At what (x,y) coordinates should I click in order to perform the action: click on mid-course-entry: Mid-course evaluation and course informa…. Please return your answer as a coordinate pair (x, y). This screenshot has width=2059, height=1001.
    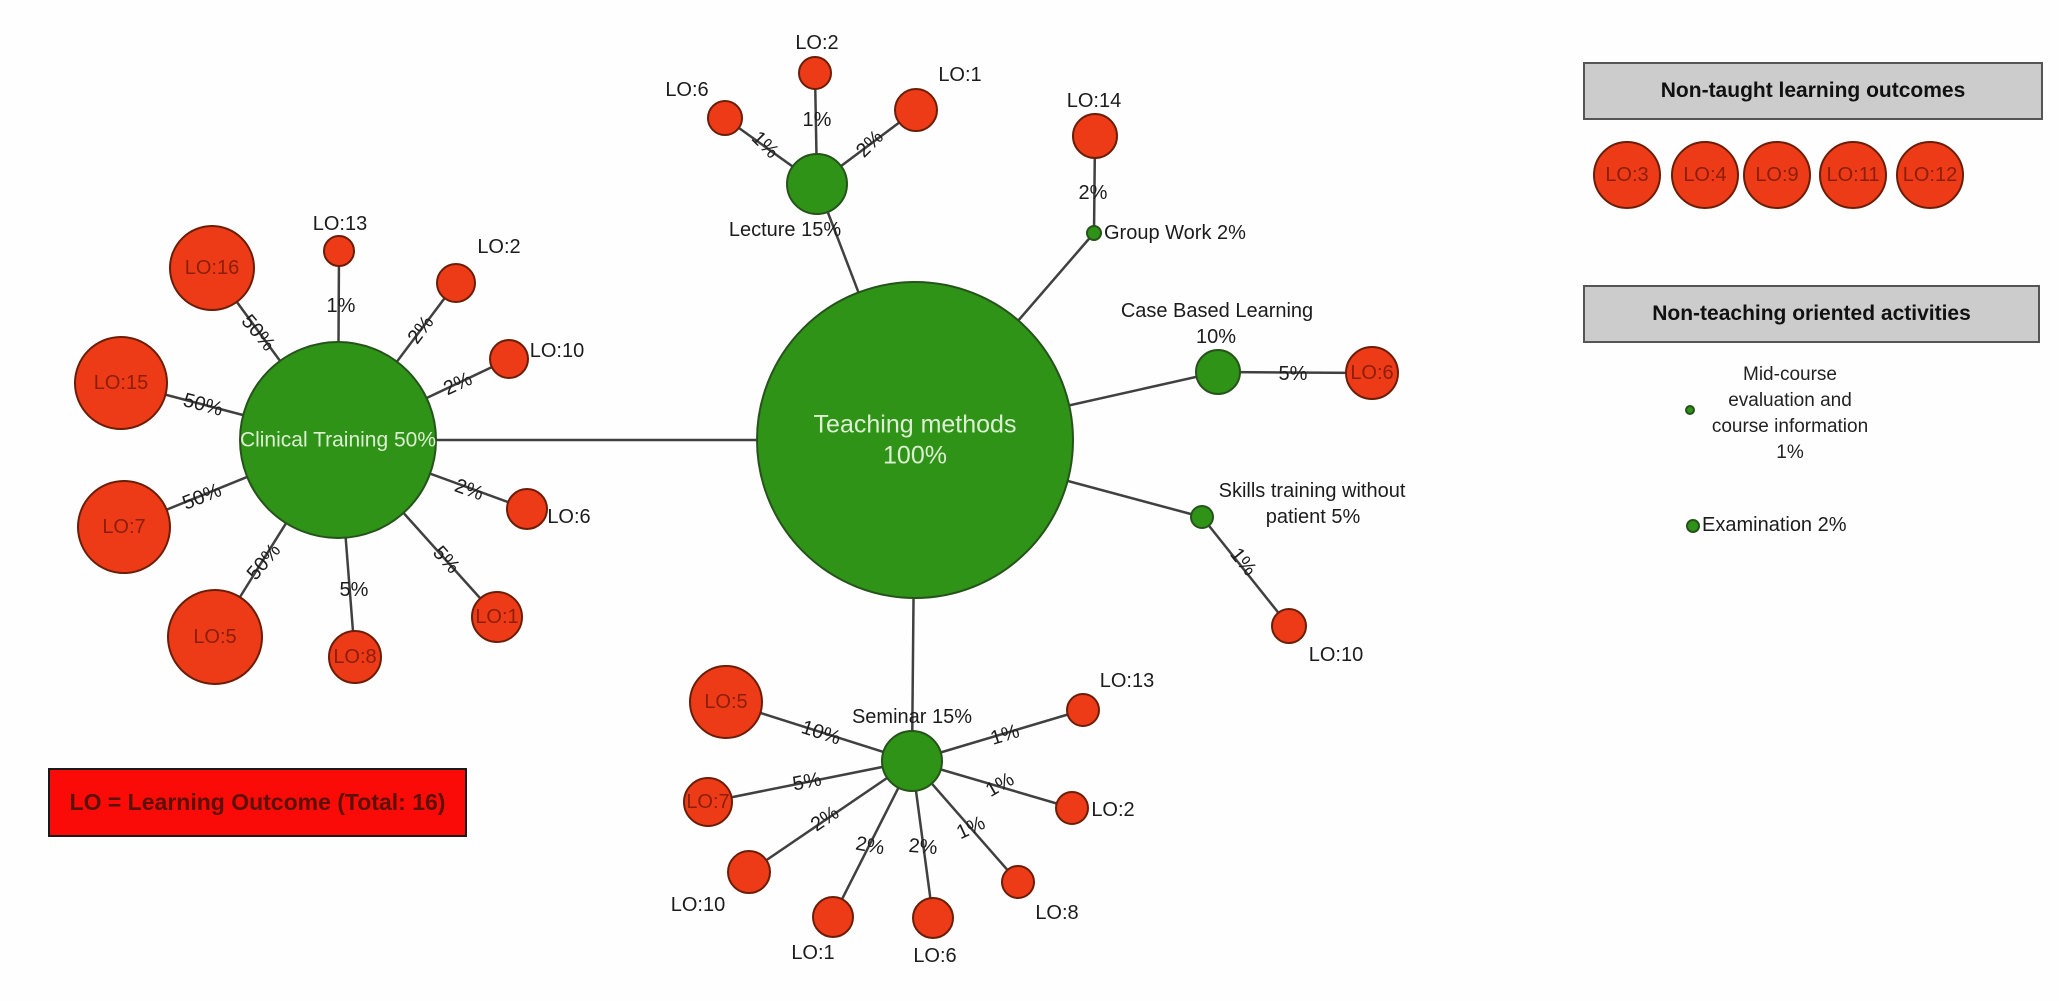
    Looking at the image, I should click on (1790, 414).